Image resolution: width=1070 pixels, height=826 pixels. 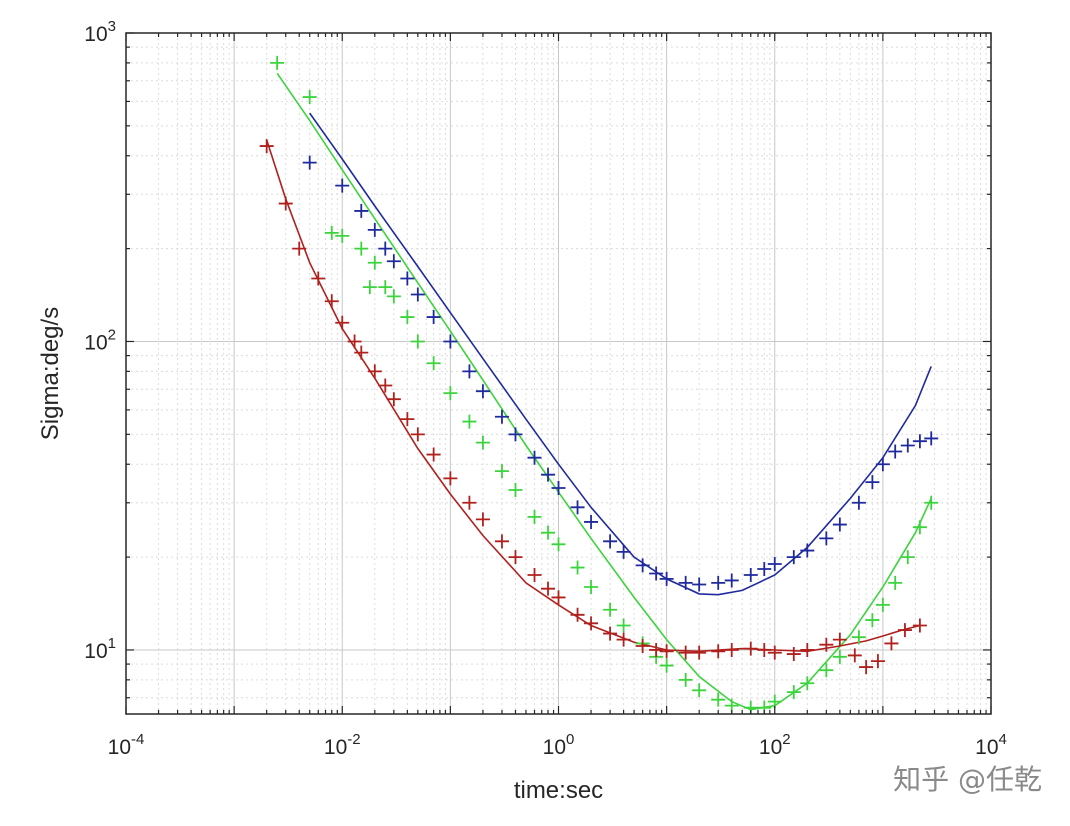 What do you see at coordinates (557, 745) in the screenshot?
I see `x-tick-labels: 10⁻⁴ 10⁻² 10⁰ 10² 10⁴` at bounding box center [557, 745].